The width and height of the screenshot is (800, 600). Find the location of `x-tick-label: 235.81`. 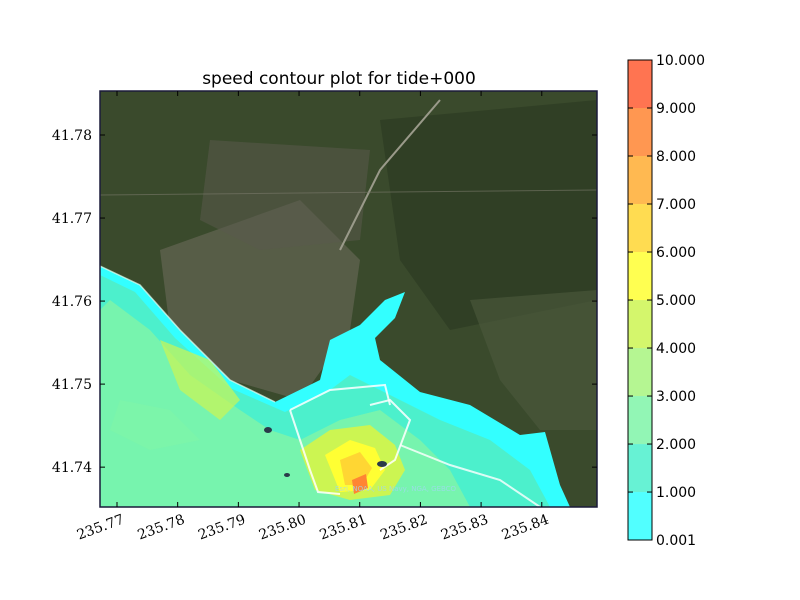

x-tick-label: 235.81 is located at coordinates (344, 528).